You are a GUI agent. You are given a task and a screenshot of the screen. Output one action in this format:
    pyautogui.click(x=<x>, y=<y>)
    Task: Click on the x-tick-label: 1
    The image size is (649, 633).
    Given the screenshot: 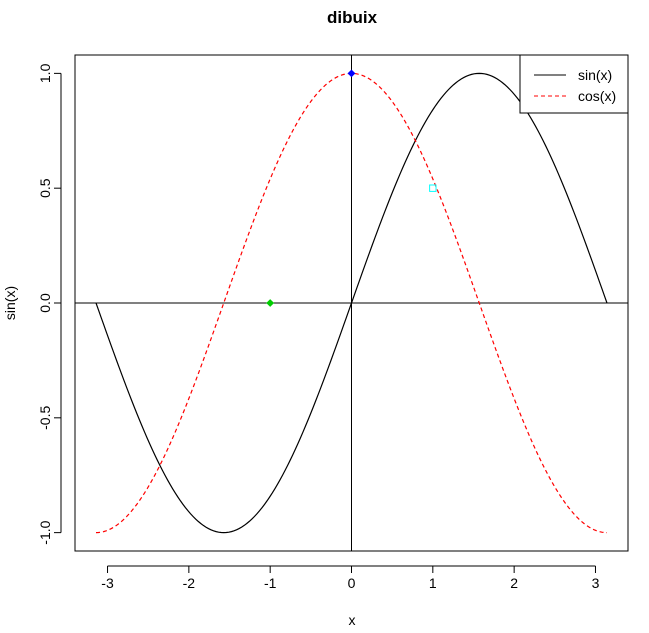 What is the action you would take?
    pyautogui.click(x=433, y=583)
    